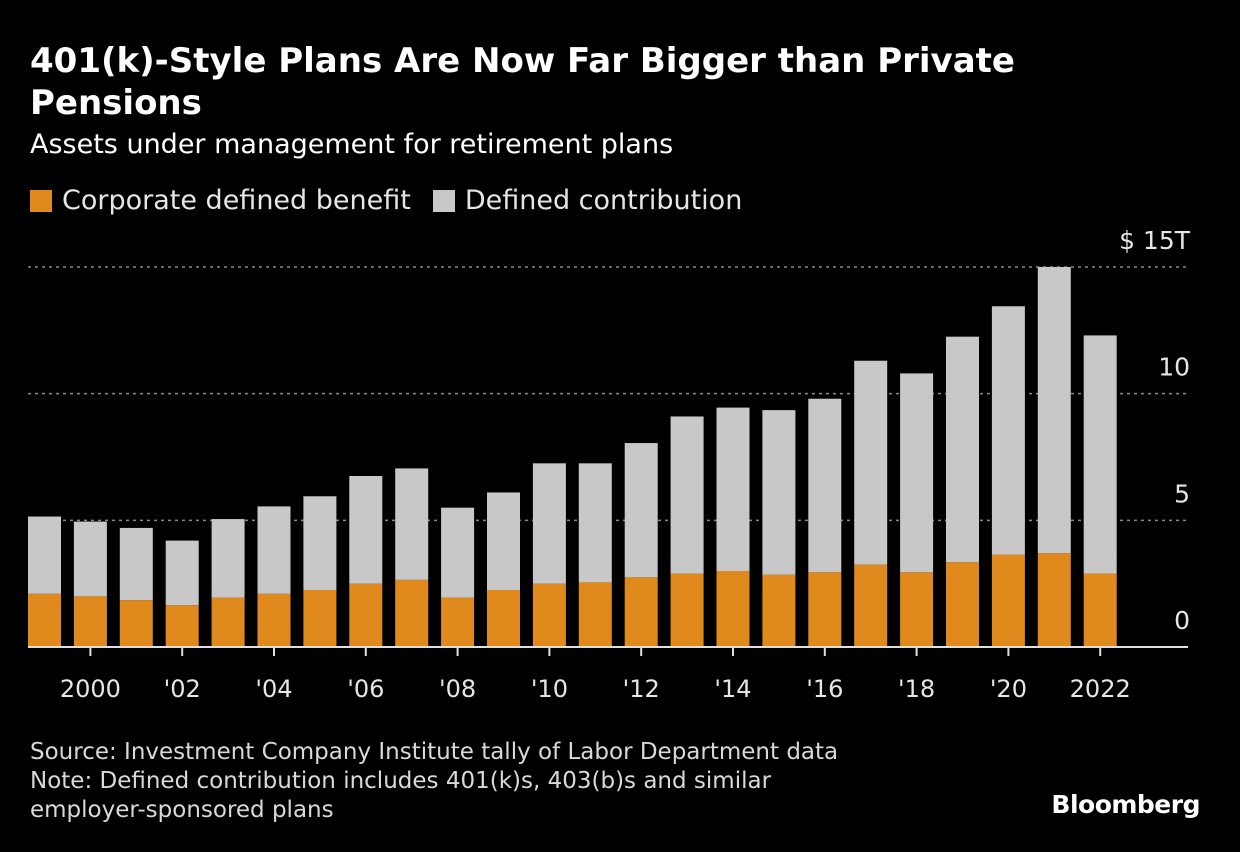 The height and width of the screenshot is (852, 1240). What do you see at coordinates (687, 610) in the screenshot?
I see `bar-defined-benefit-2013` at bounding box center [687, 610].